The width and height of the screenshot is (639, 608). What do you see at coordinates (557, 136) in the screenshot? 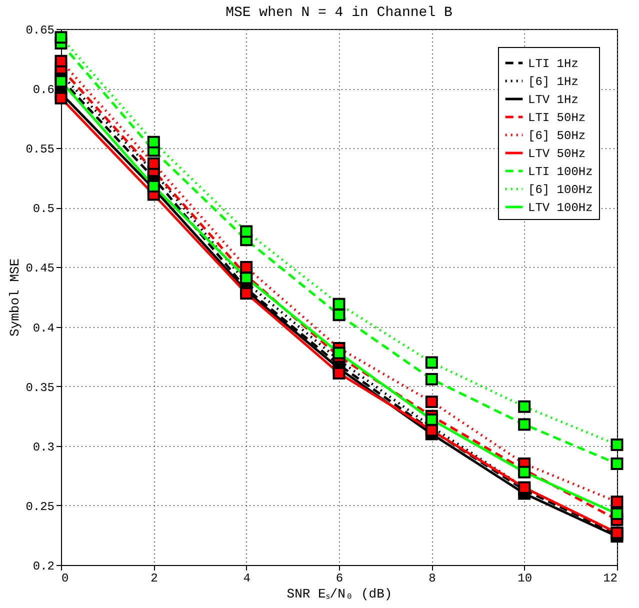
I see `legend-label: [6] 50Hz` at bounding box center [557, 136].